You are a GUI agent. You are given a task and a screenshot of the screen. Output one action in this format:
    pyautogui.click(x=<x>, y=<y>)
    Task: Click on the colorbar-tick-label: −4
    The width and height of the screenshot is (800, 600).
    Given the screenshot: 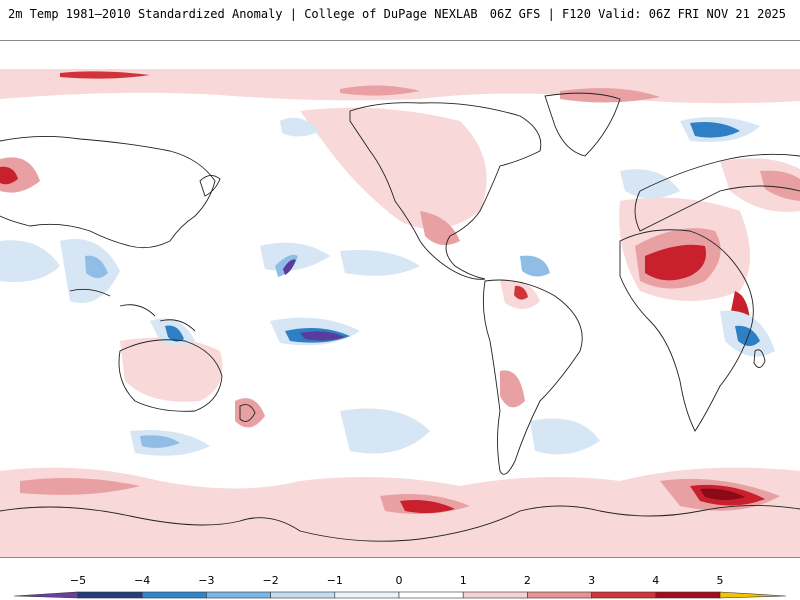 What is the action you would take?
    pyautogui.click(x=142, y=580)
    